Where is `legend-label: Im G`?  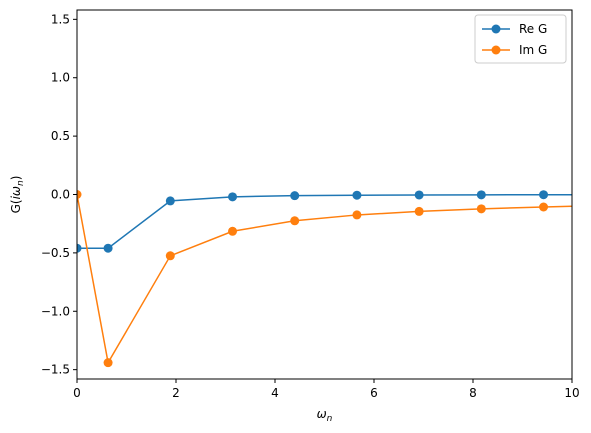
legend-label: Im G is located at coordinates (533, 50).